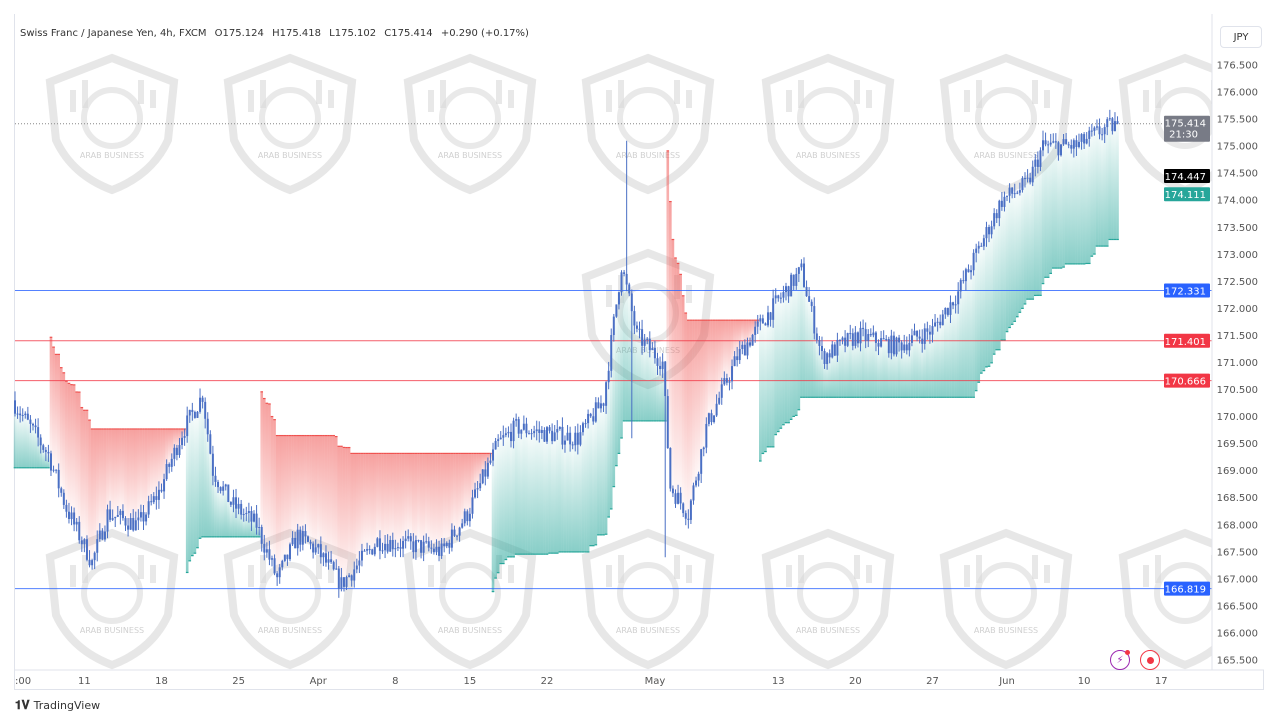  Describe the element at coordinates (113, 33) in the screenshot. I see `symbol-title: Swiss Franc / Japanese Yen, 4h, FXCM` at that location.